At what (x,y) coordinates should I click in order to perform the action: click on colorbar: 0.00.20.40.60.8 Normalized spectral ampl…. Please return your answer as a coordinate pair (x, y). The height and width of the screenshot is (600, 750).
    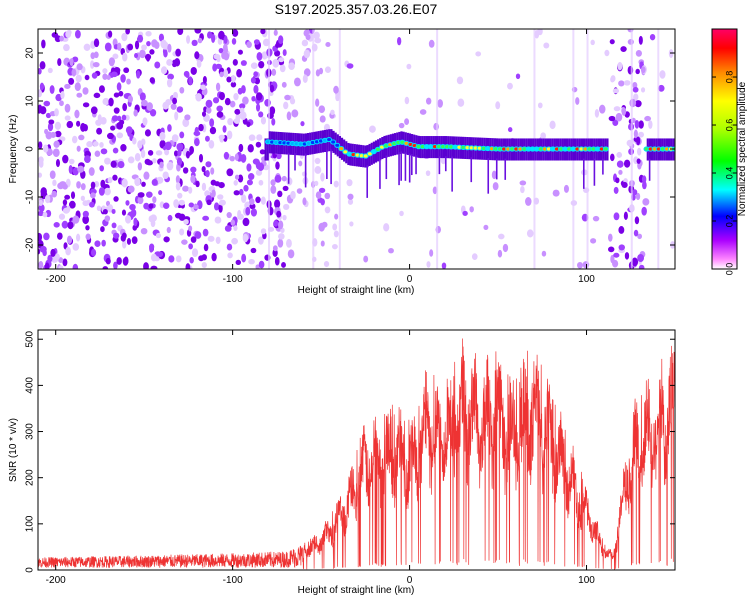
    Looking at the image, I should click on (729, 151).